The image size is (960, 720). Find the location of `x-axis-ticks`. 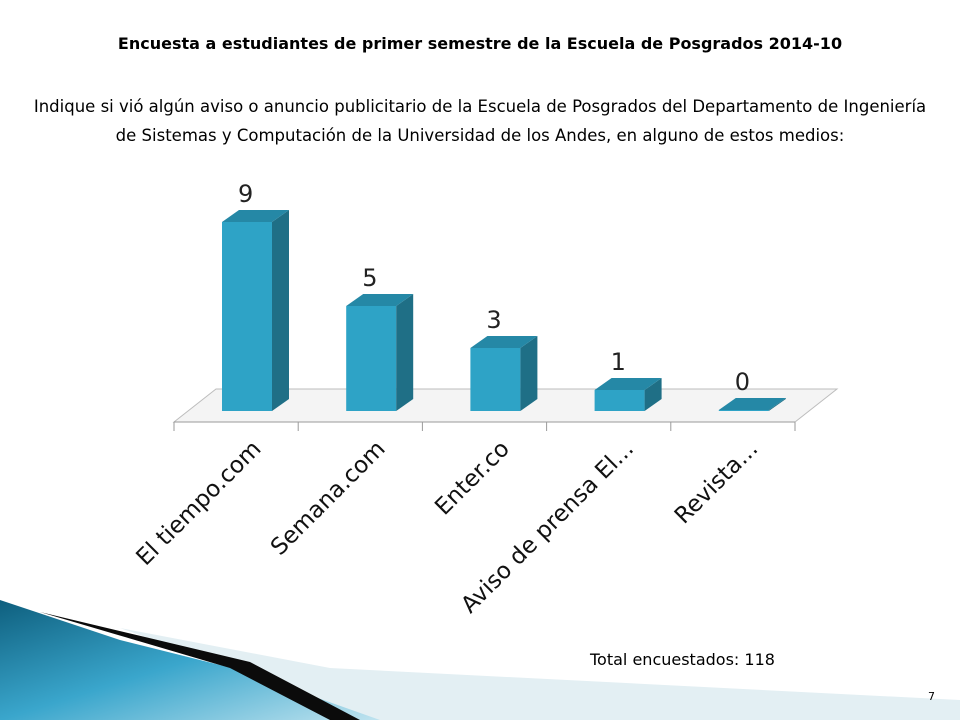

x-axis-ticks is located at coordinates (484, 426).